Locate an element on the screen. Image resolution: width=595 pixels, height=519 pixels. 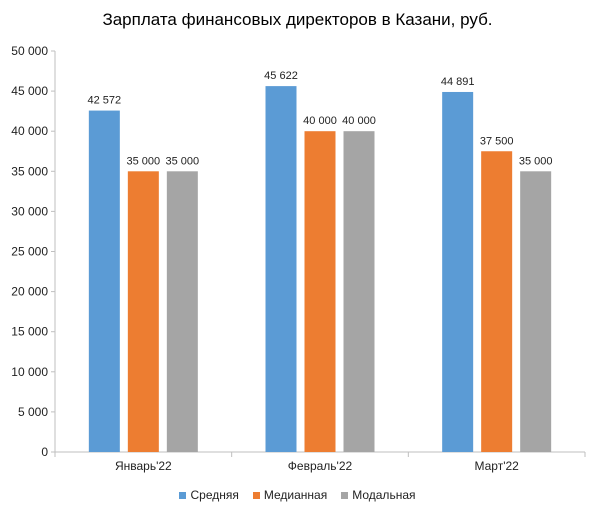
x-tick-label: Март'22 is located at coordinates (496, 466).